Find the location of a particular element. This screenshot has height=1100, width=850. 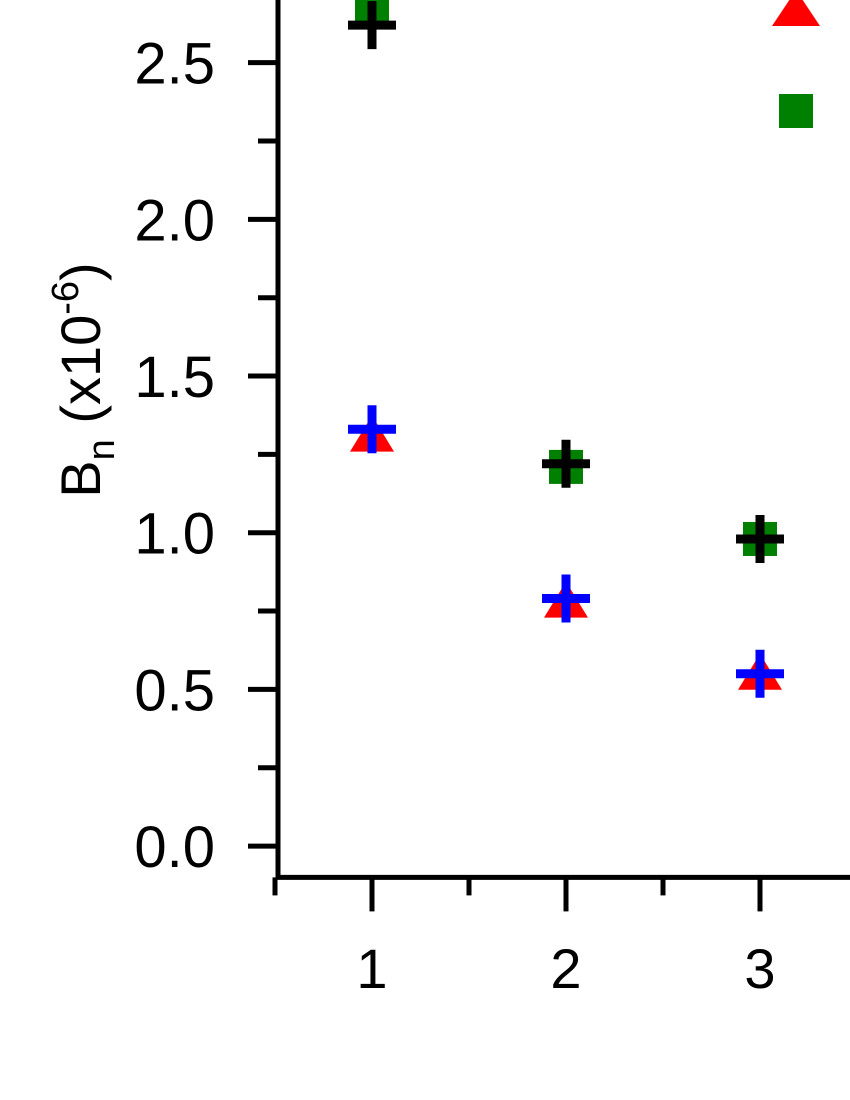

y-tick-label: 2.0 is located at coordinates (174, 220).